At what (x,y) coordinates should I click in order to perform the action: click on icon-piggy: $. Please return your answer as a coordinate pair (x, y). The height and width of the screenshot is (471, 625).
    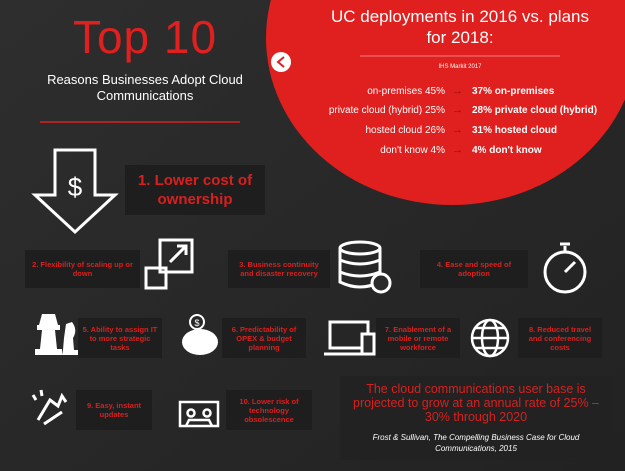
    Looking at the image, I should click on (200, 334).